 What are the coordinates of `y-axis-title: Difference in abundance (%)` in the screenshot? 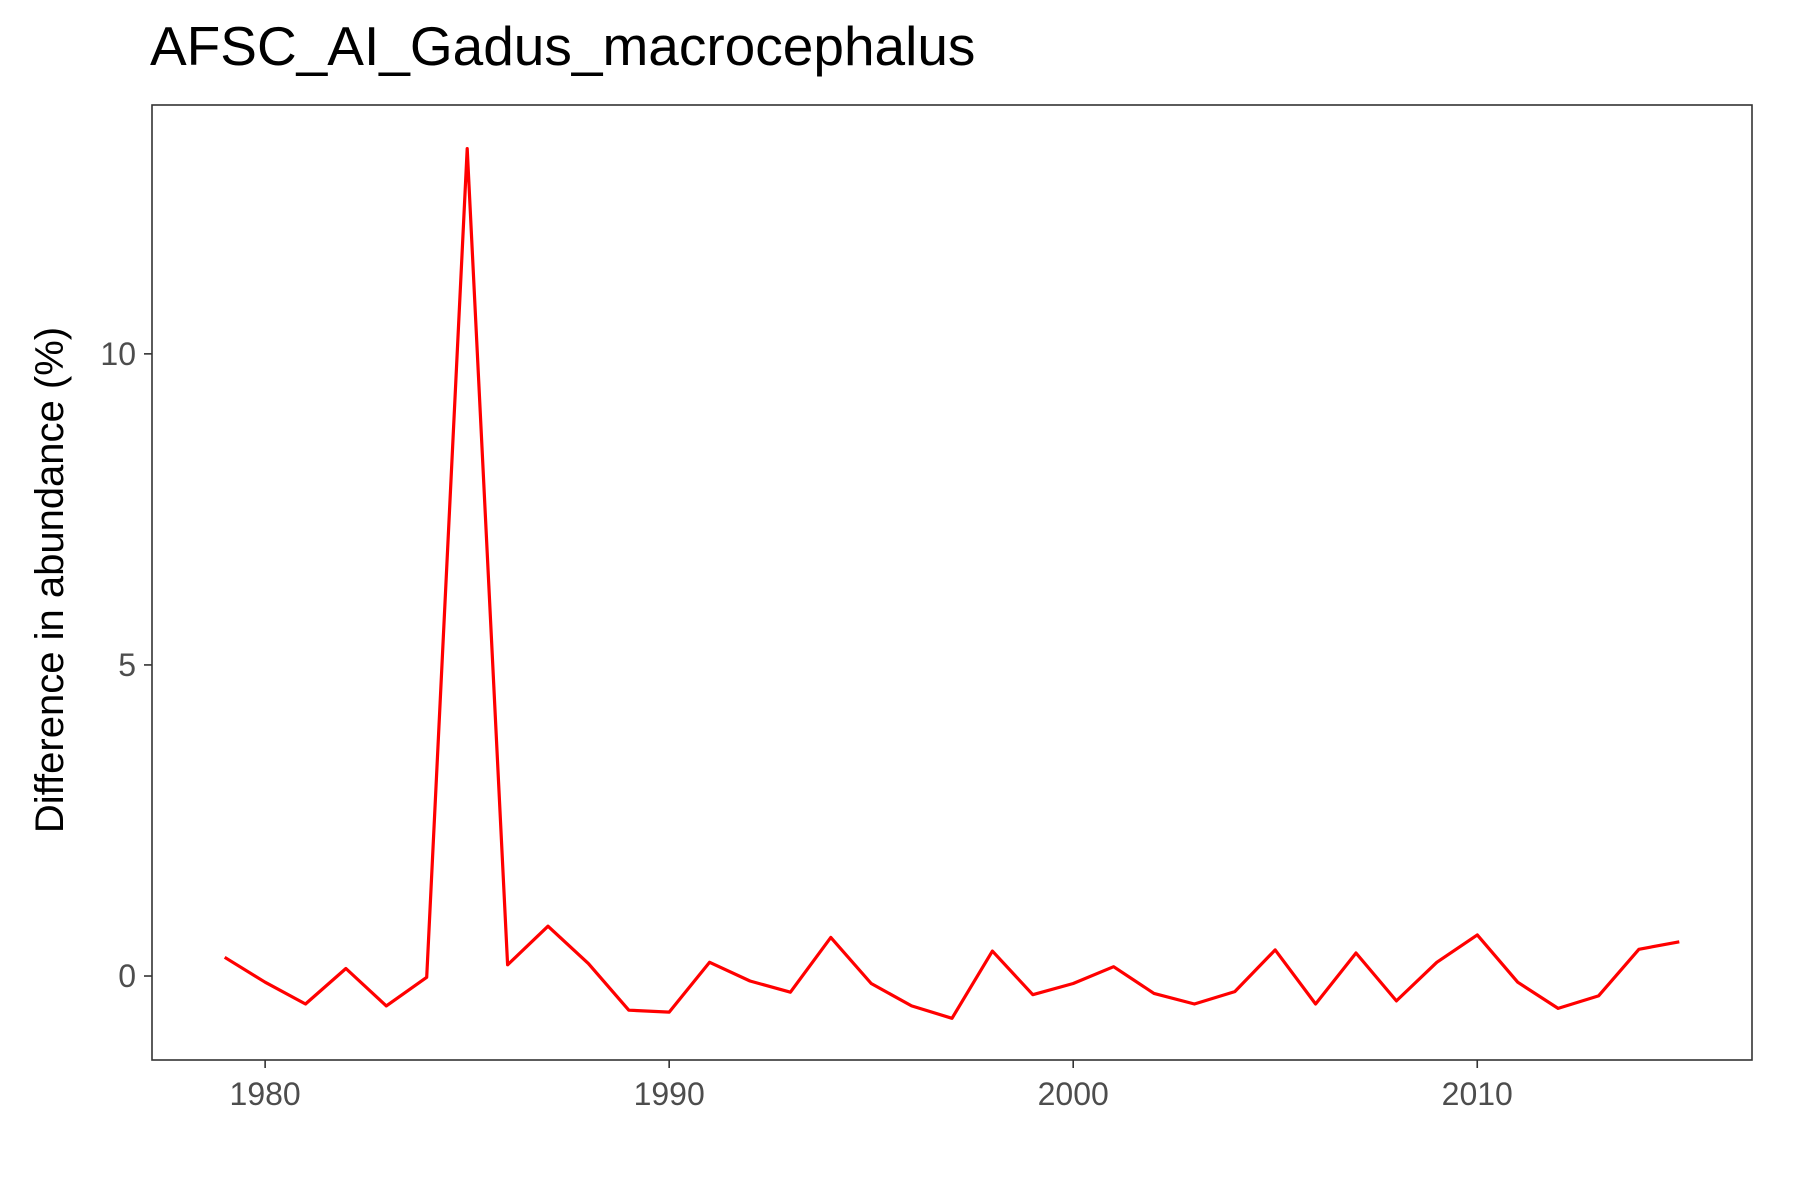 It's located at (50, 580).